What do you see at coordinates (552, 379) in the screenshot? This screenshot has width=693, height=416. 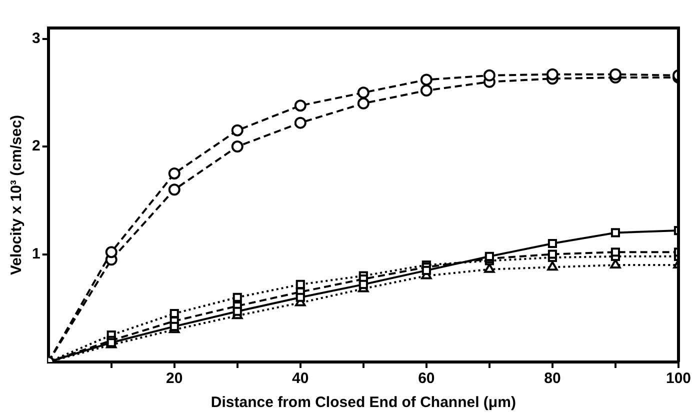 I see `x-tick-label: 80` at bounding box center [552, 379].